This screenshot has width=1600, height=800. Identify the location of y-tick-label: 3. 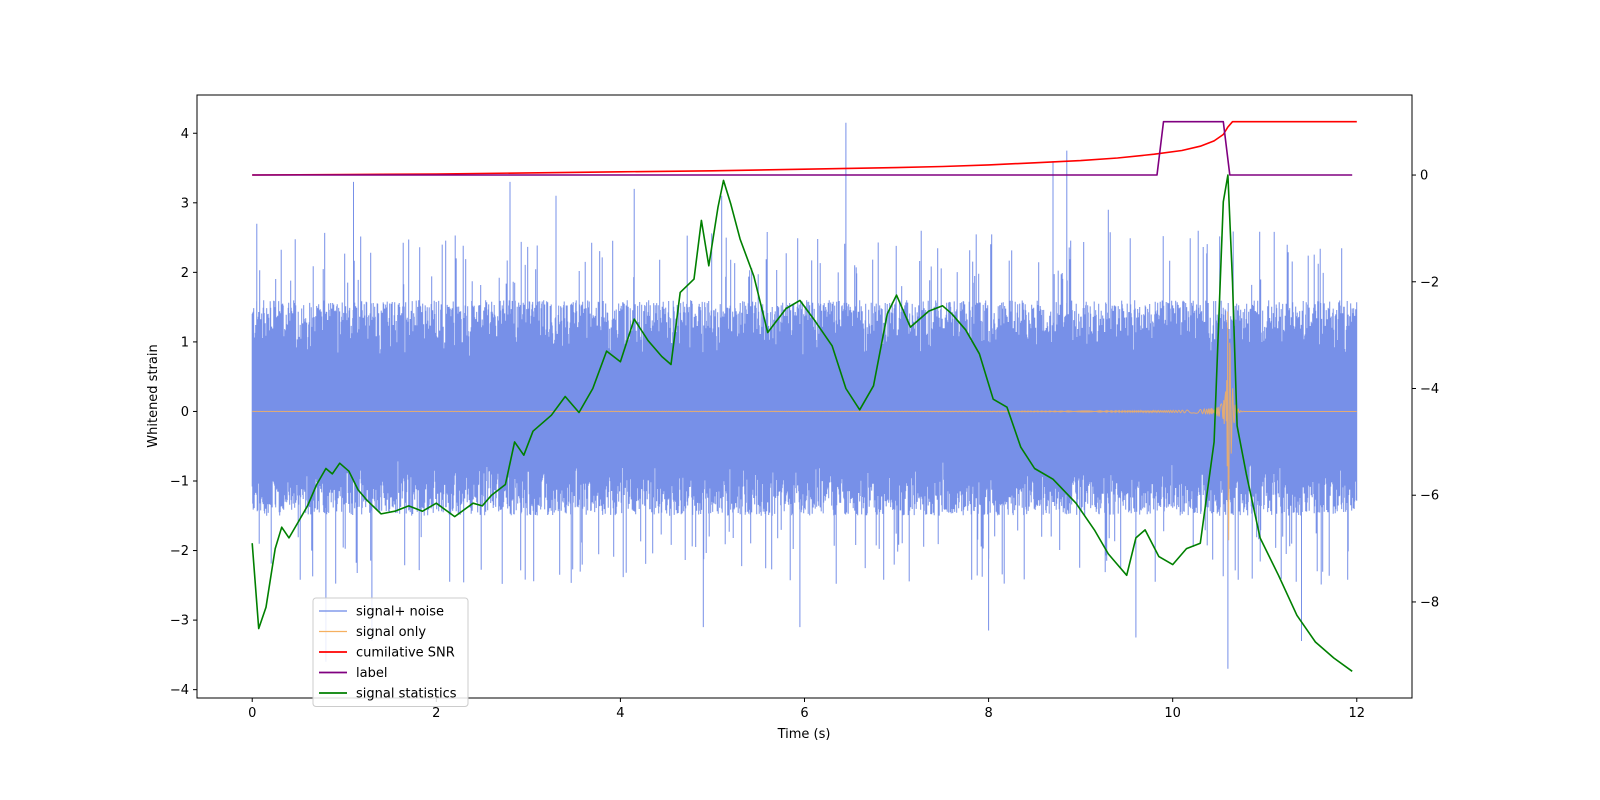
(185, 203).